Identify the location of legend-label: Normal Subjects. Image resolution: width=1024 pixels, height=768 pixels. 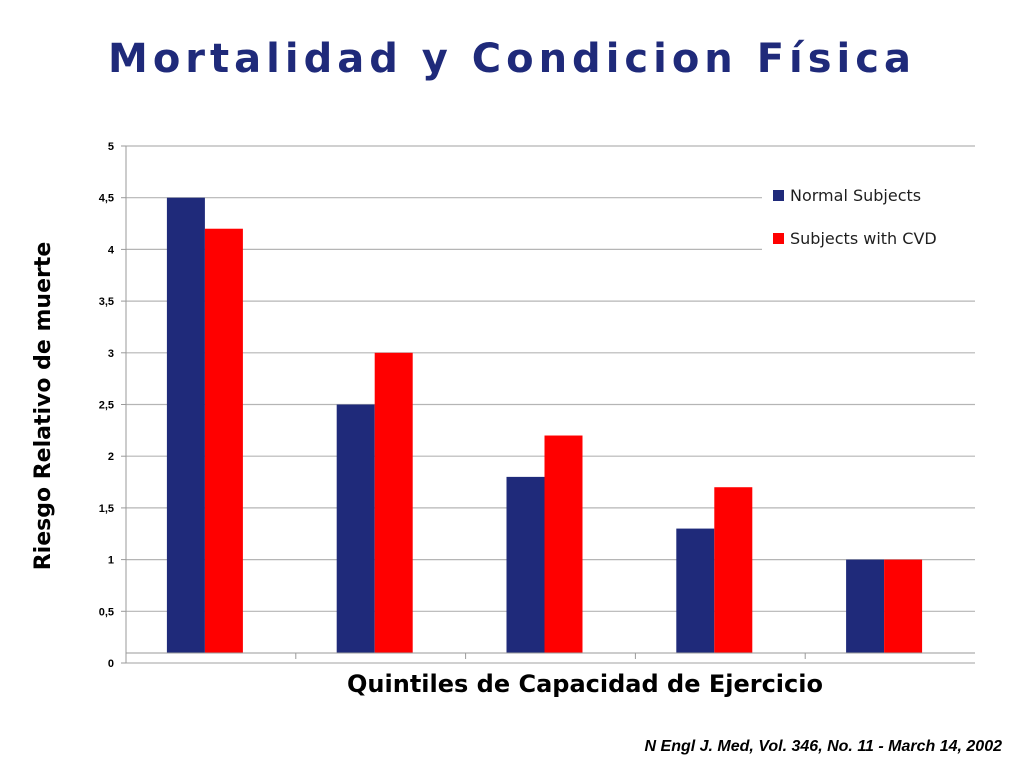
(855, 195).